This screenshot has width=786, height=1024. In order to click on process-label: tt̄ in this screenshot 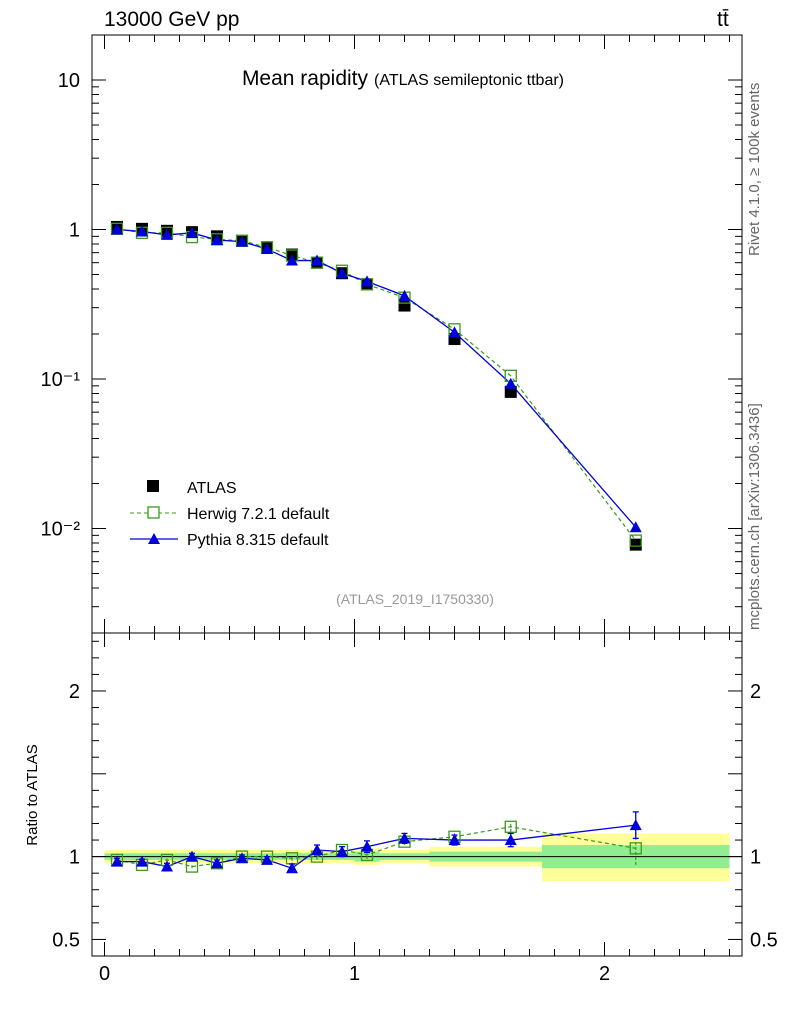, I will do `click(723, 19)`.